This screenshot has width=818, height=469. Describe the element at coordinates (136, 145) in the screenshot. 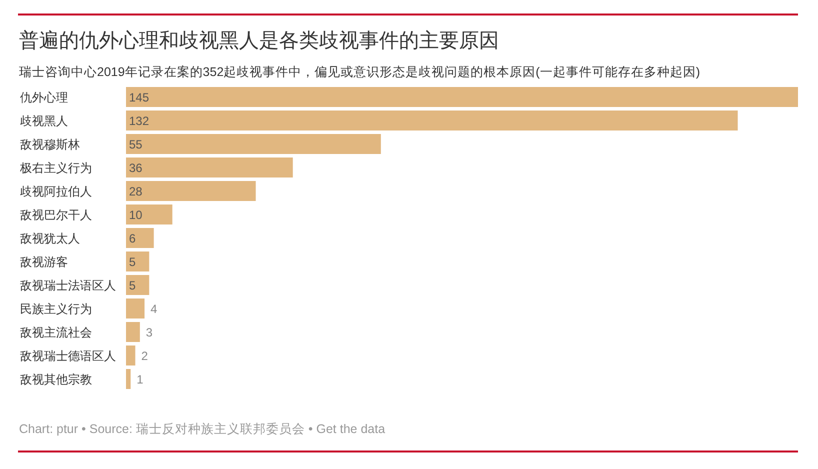

I see `data-label: 55` at that location.